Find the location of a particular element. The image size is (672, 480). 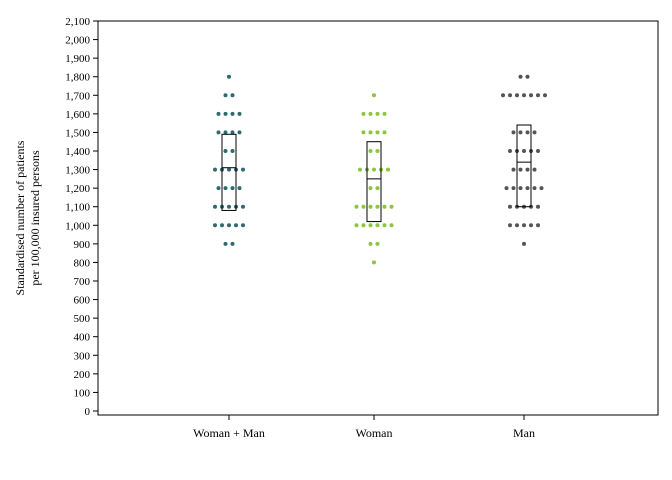

y-tick-label: 900 is located at coordinates (82, 245).